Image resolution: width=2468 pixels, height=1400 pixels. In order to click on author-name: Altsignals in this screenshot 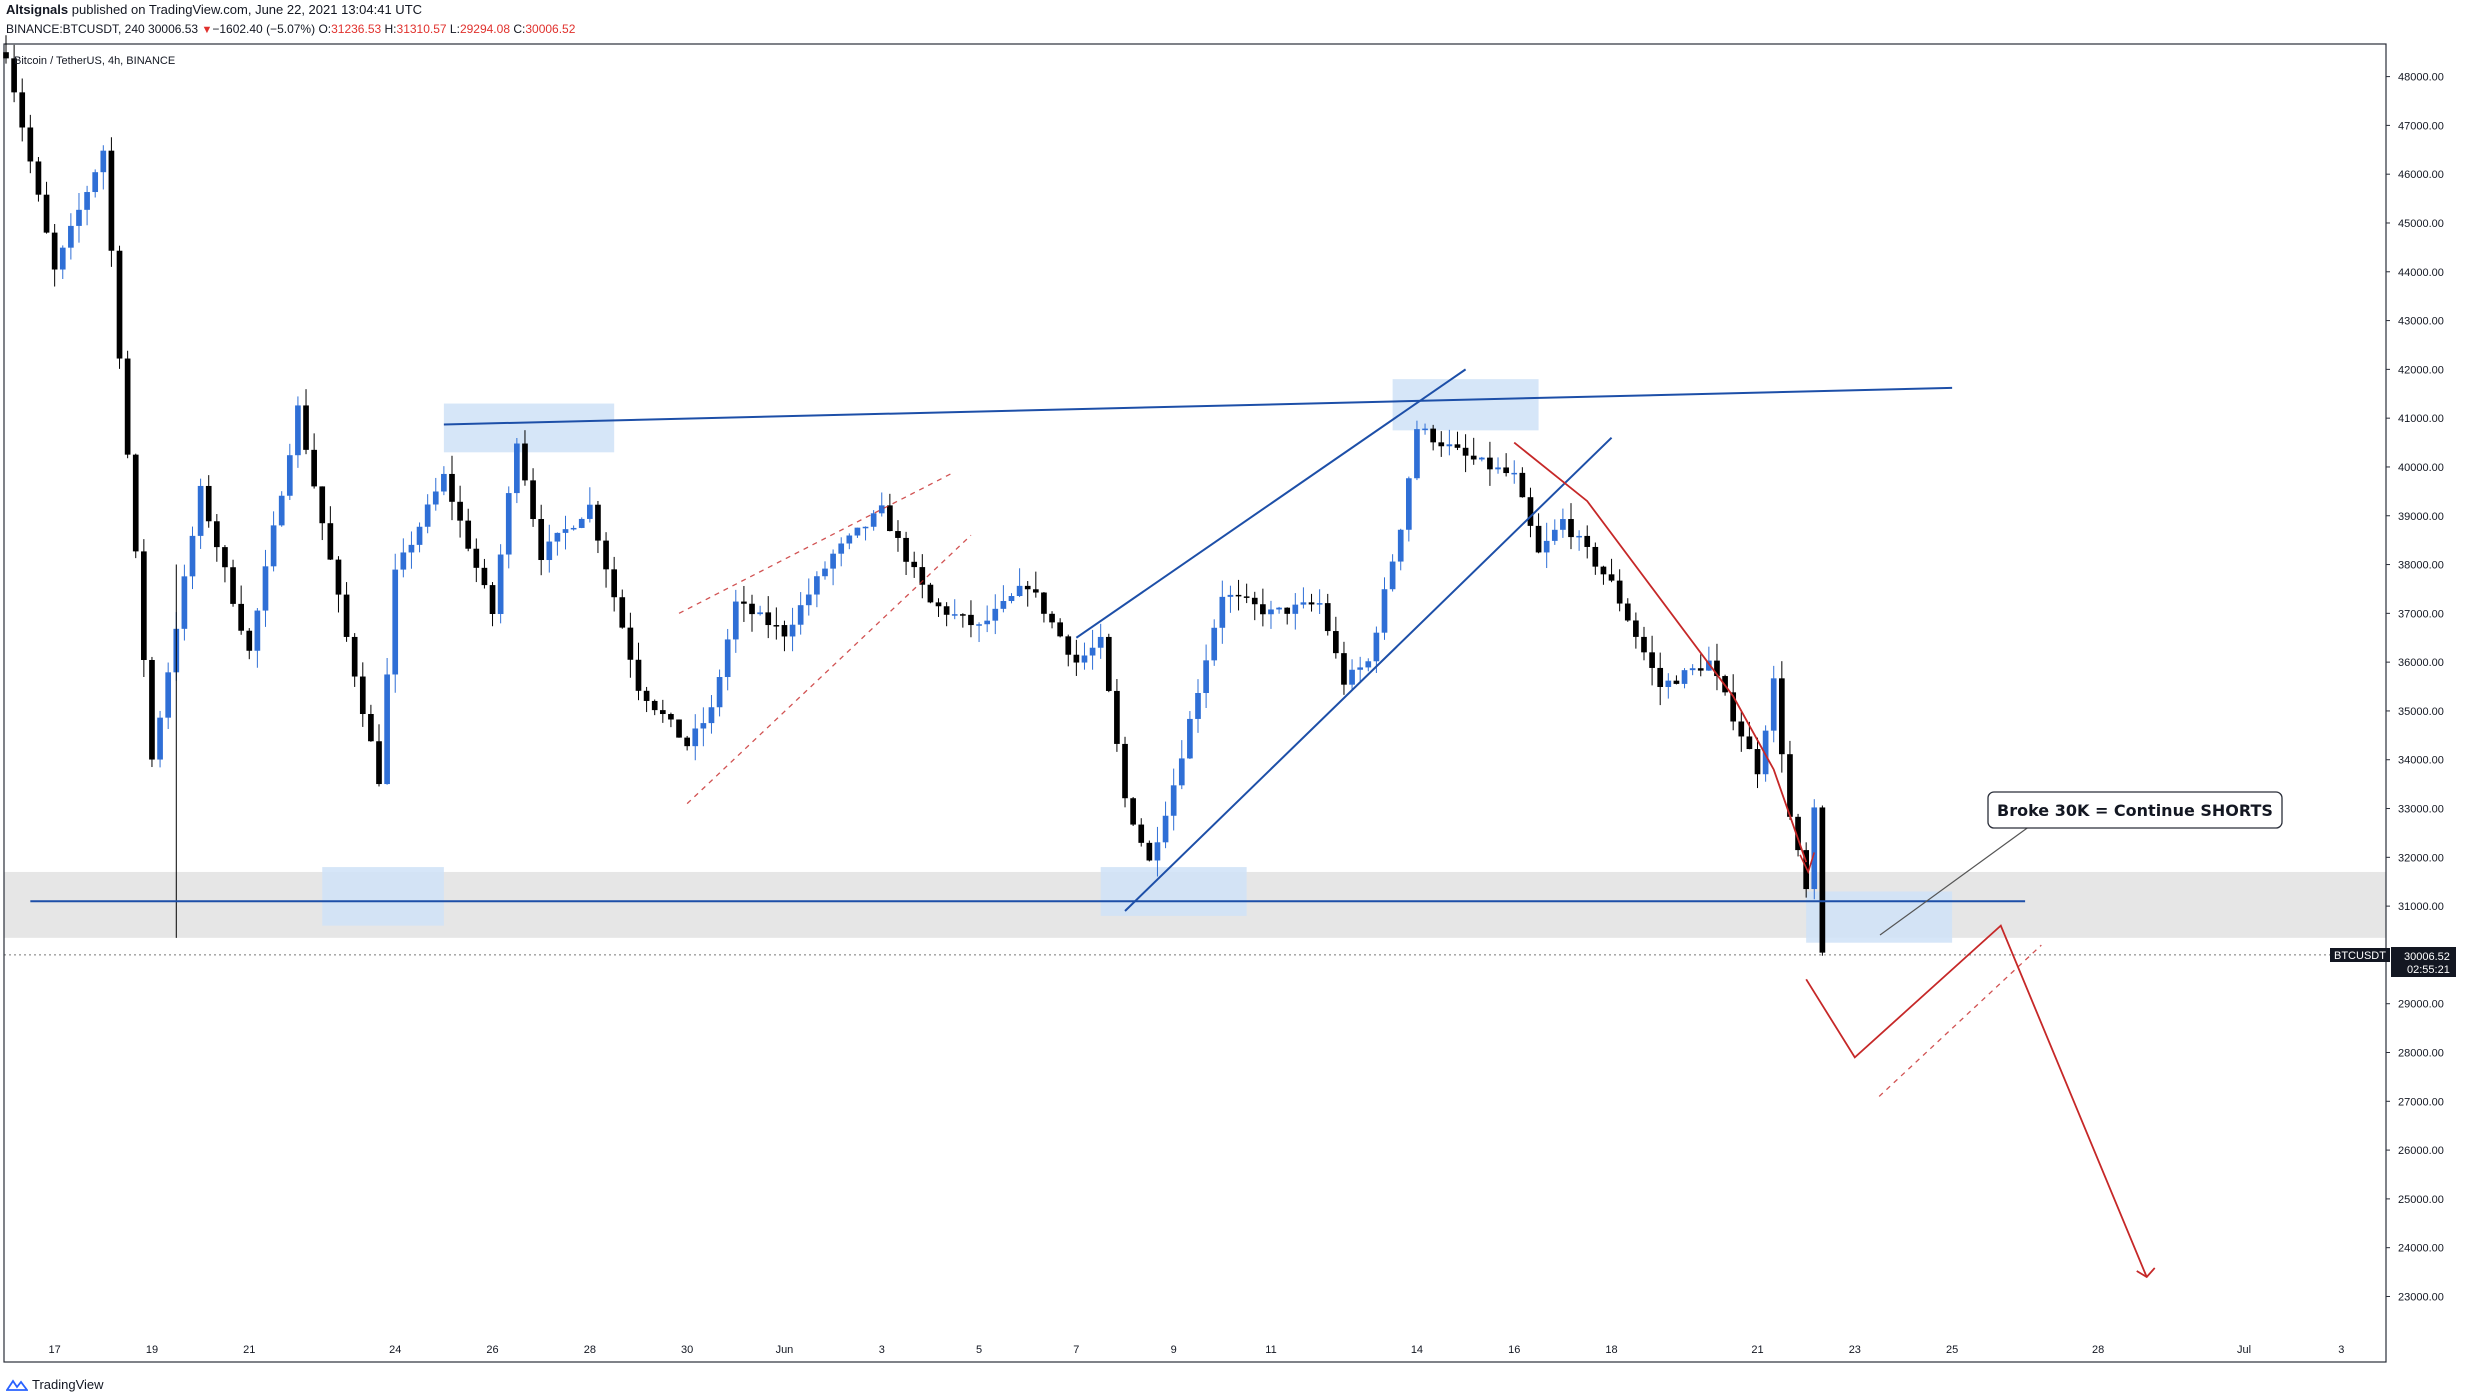, I will do `click(37, 9)`.